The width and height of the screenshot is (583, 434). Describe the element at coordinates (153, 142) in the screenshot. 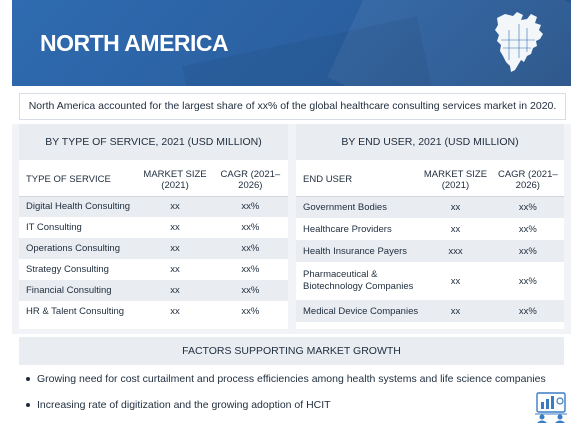

I see `by-service-heading: BY TYPE OF SERVICE, 2021 (USD MILLION)` at that location.